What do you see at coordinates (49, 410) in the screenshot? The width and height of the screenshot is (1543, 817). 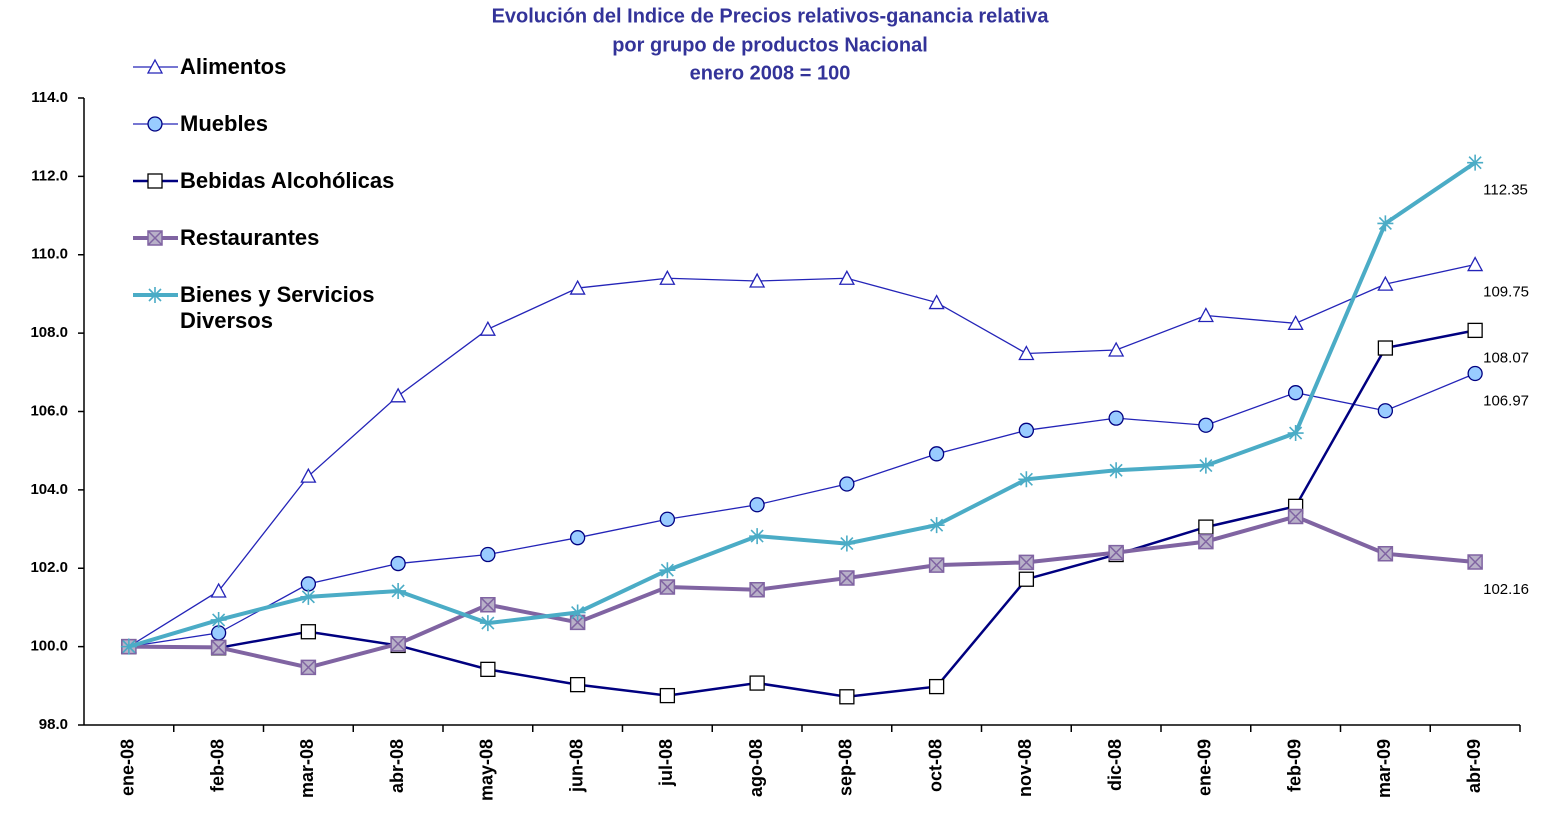 I see `y-tick-label: 106.0` at bounding box center [49, 410].